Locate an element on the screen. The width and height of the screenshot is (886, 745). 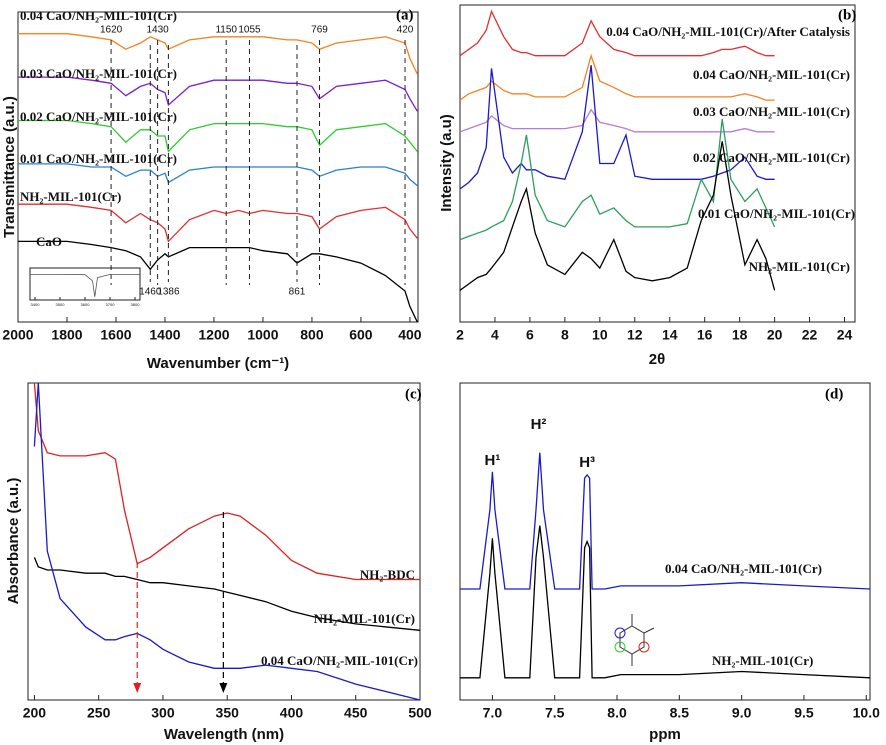
x-tick-label: 2 is located at coordinates (460, 335).